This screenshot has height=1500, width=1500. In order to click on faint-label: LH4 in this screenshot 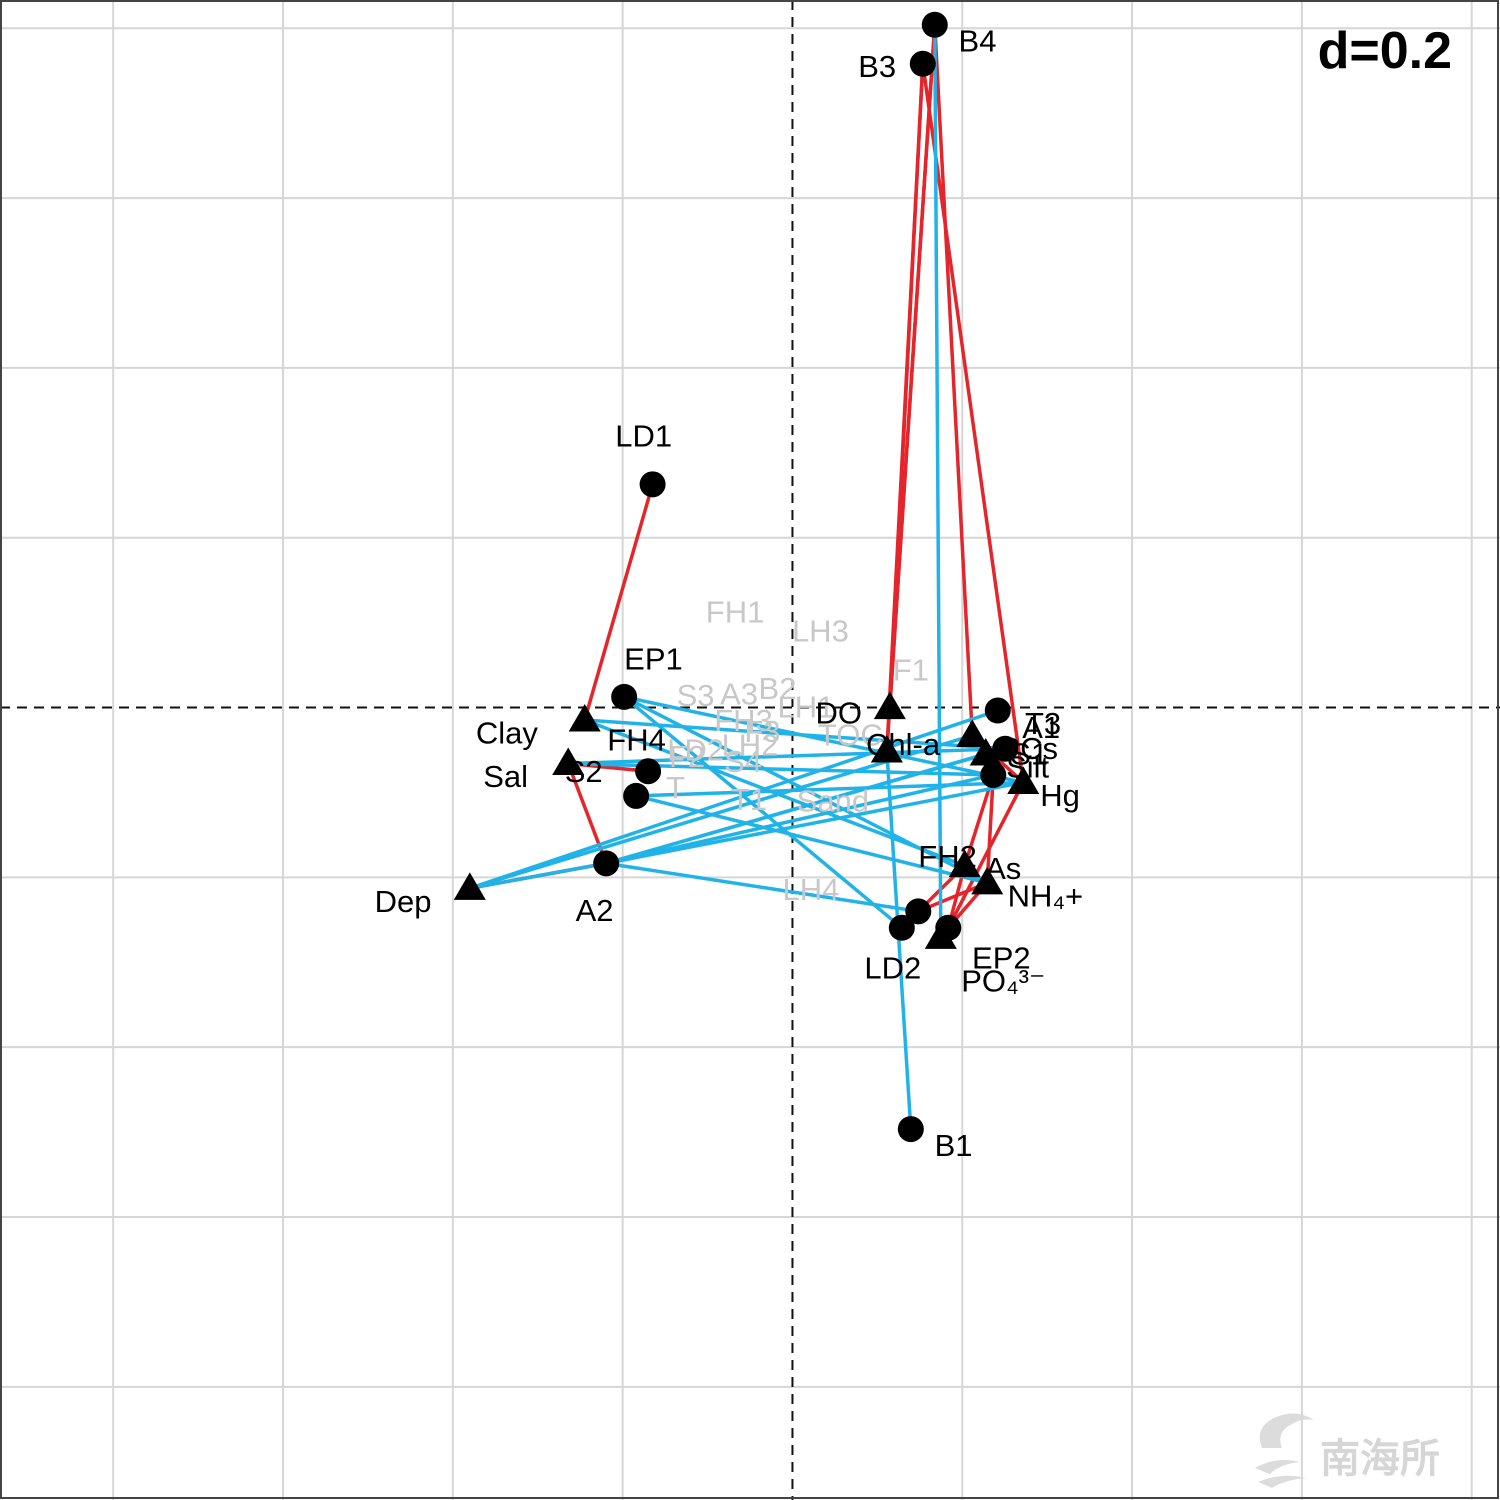, I will do `click(811, 889)`.